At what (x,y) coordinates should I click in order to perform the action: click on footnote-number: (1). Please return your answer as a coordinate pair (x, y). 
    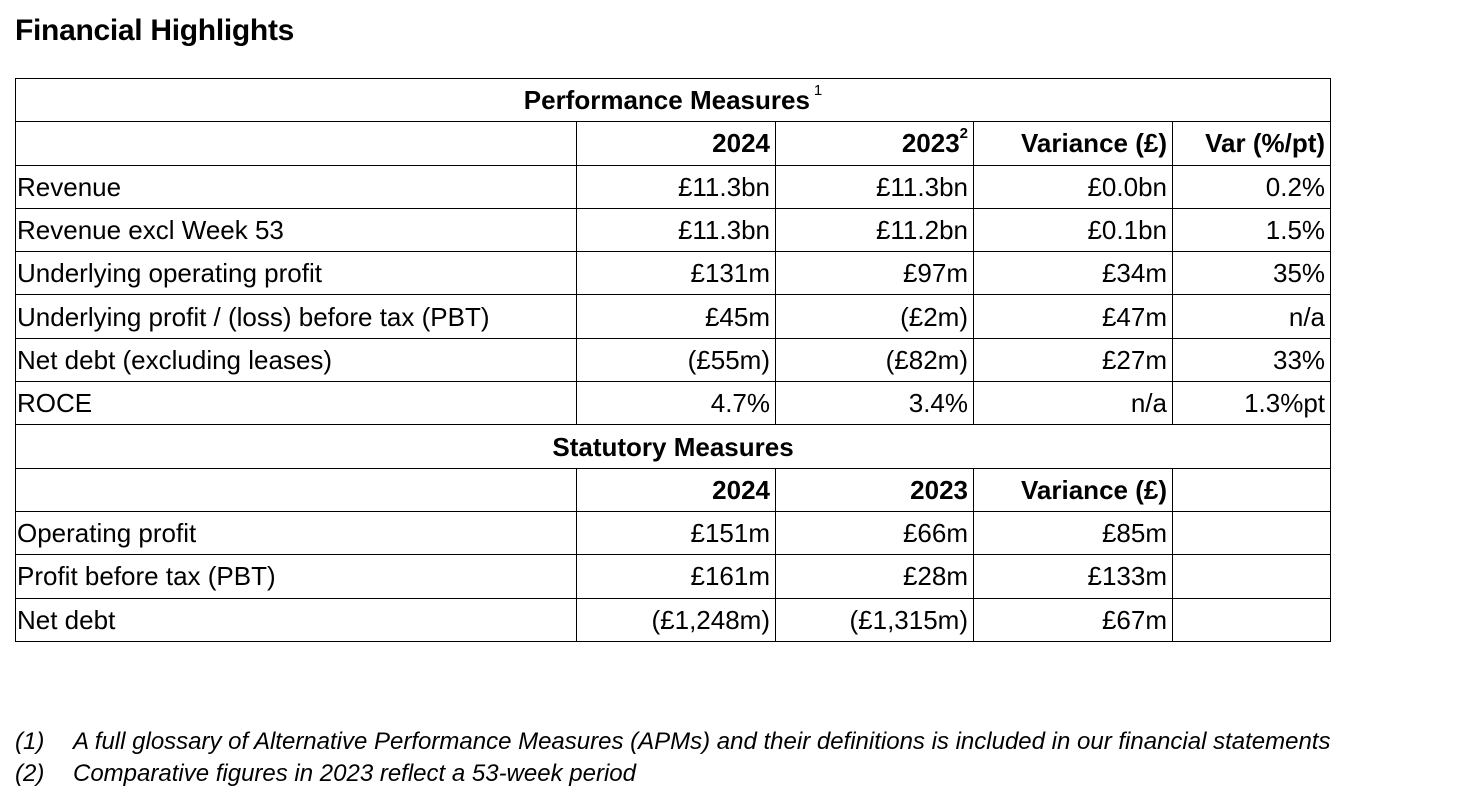
    Looking at the image, I should click on (30, 741).